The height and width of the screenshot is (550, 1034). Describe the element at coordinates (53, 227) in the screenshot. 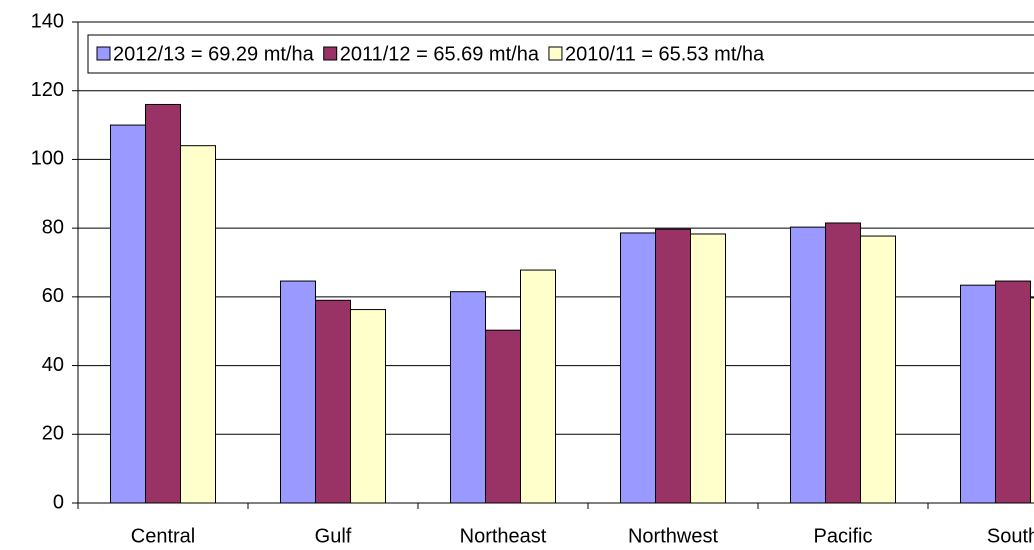

I see `y-tick-label: 80` at that location.